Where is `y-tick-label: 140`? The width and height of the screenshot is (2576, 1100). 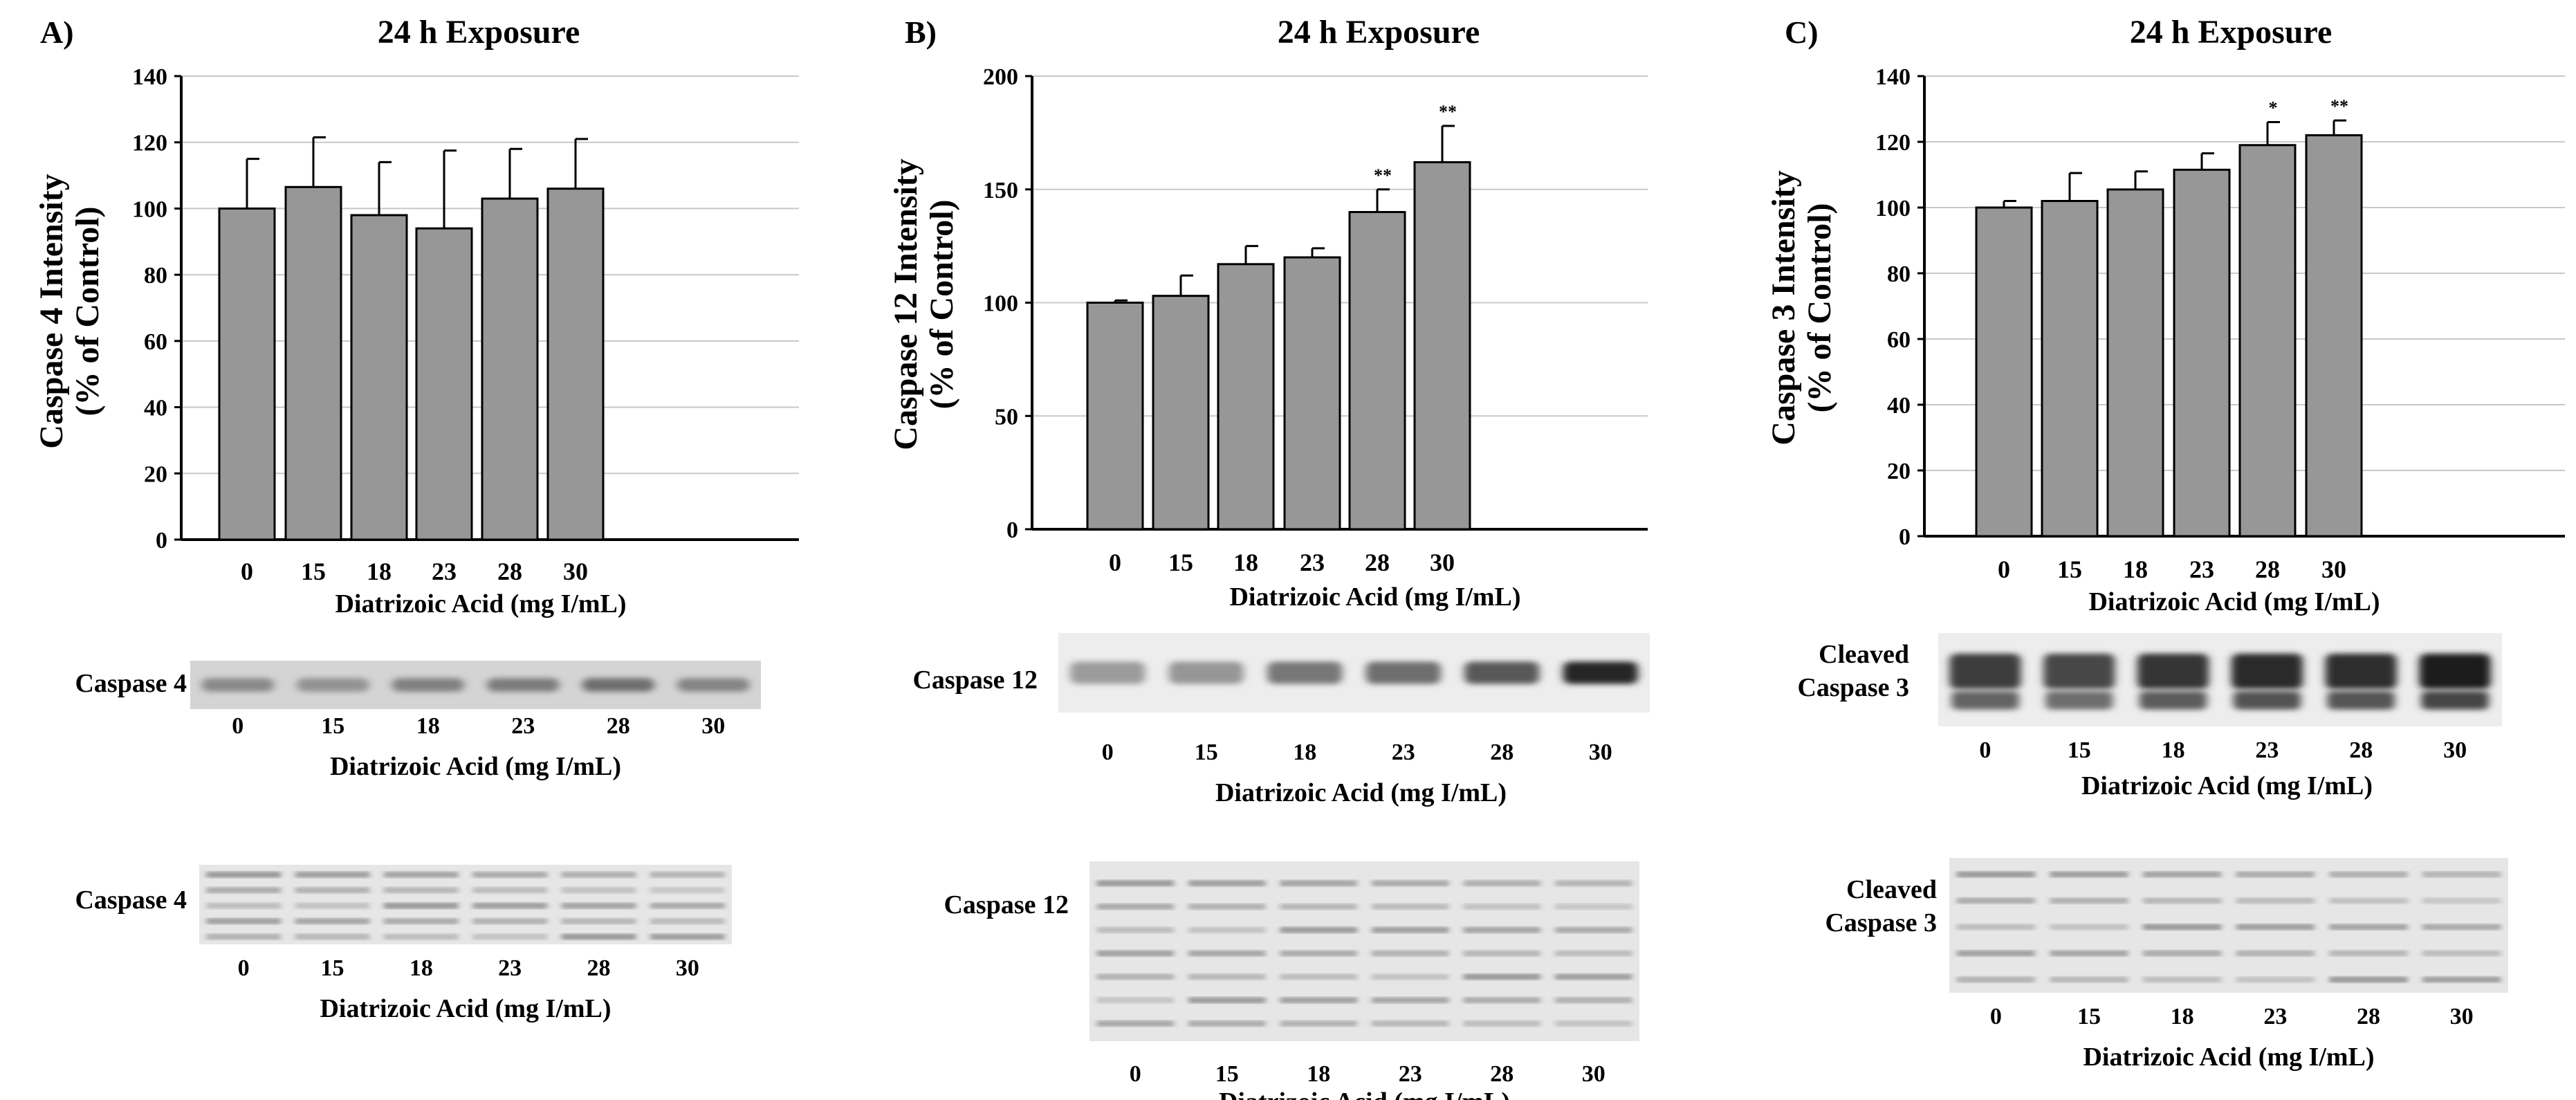
y-tick-label: 140 is located at coordinates (149, 77).